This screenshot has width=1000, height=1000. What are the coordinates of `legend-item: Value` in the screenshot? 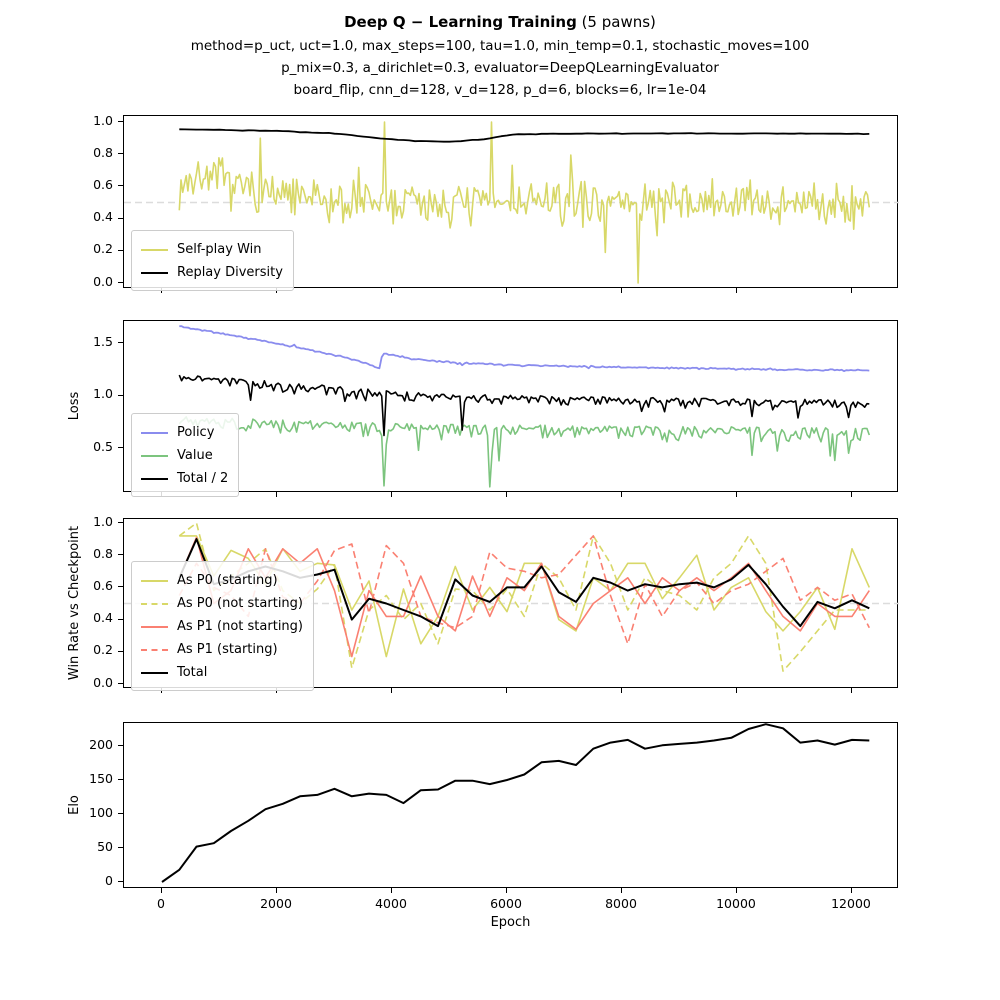 It's located at (184, 455).